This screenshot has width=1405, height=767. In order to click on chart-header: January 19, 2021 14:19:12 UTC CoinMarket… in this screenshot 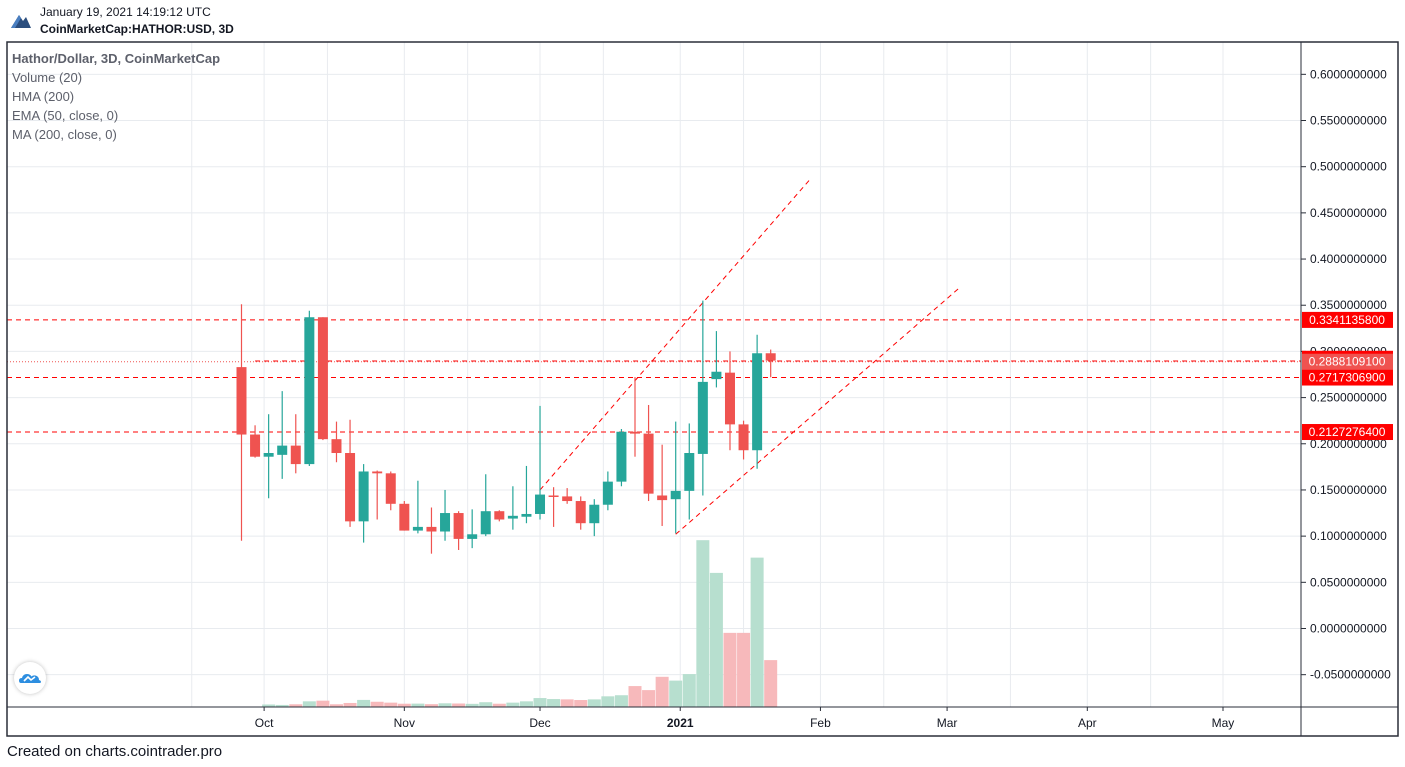, I will do `click(702, 21)`.